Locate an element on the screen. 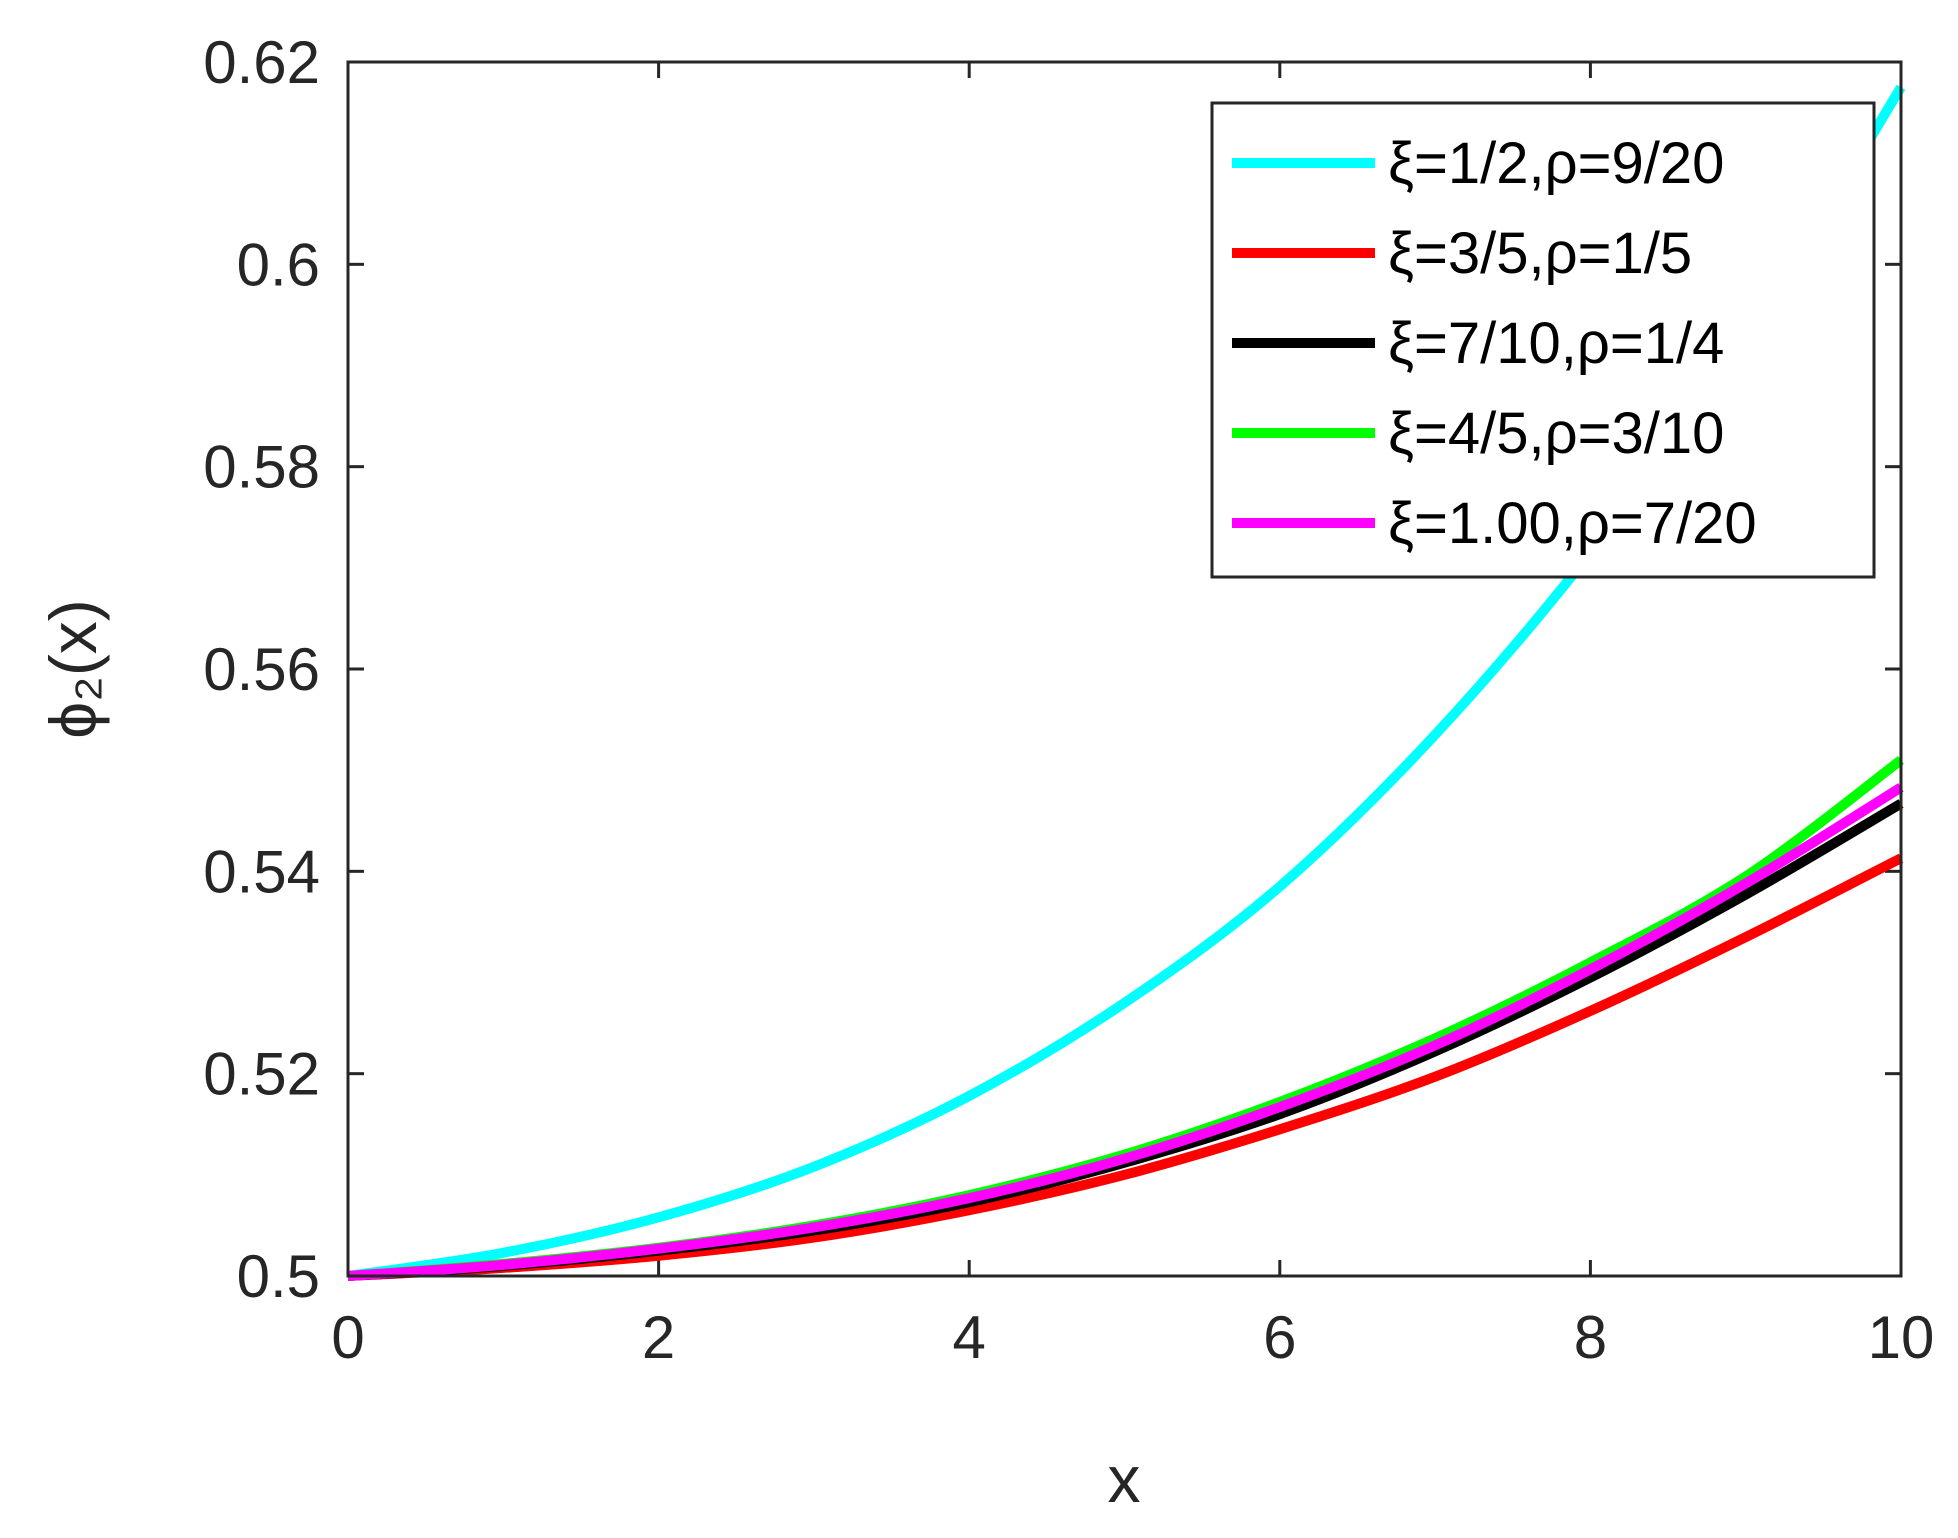  x-tick-label: 10 is located at coordinates (1901, 1337).